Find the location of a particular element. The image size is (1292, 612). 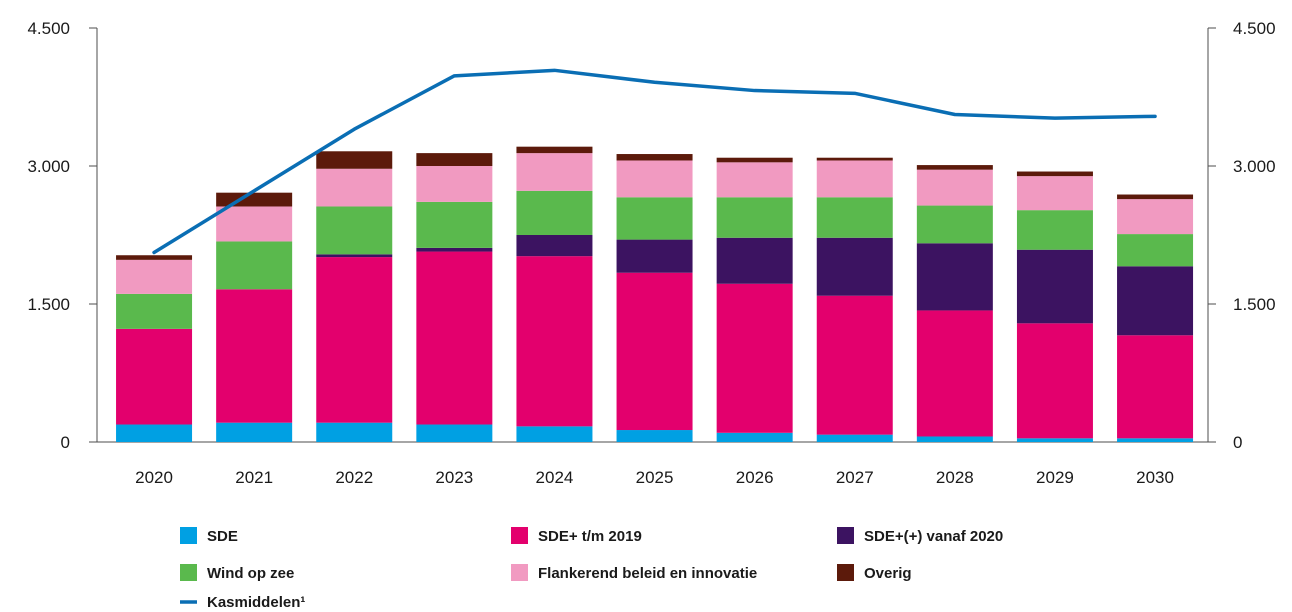

legend-label: Wind op zee is located at coordinates (250, 573).